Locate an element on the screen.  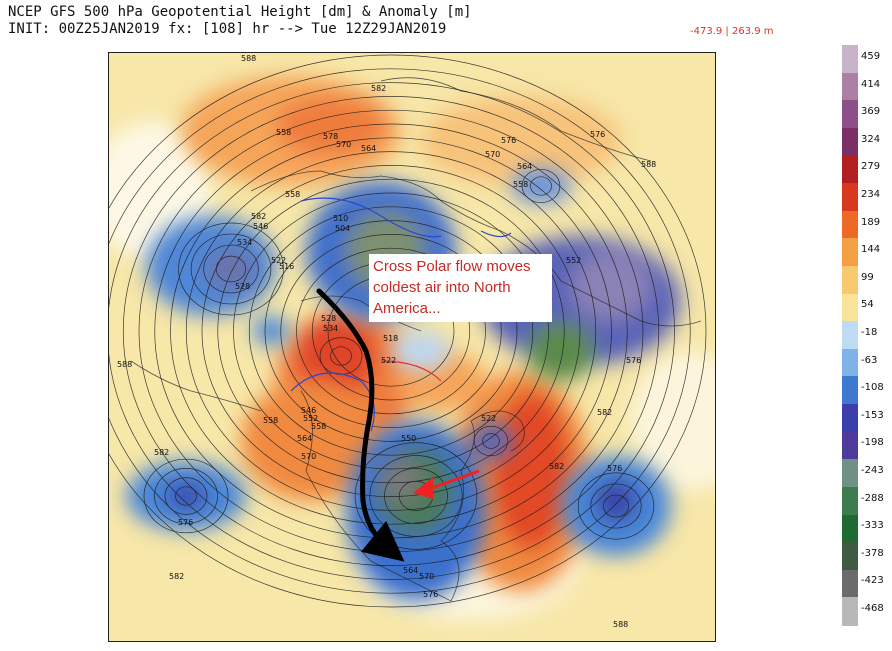
contour-value-label: 552 is located at coordinates (573, 260).